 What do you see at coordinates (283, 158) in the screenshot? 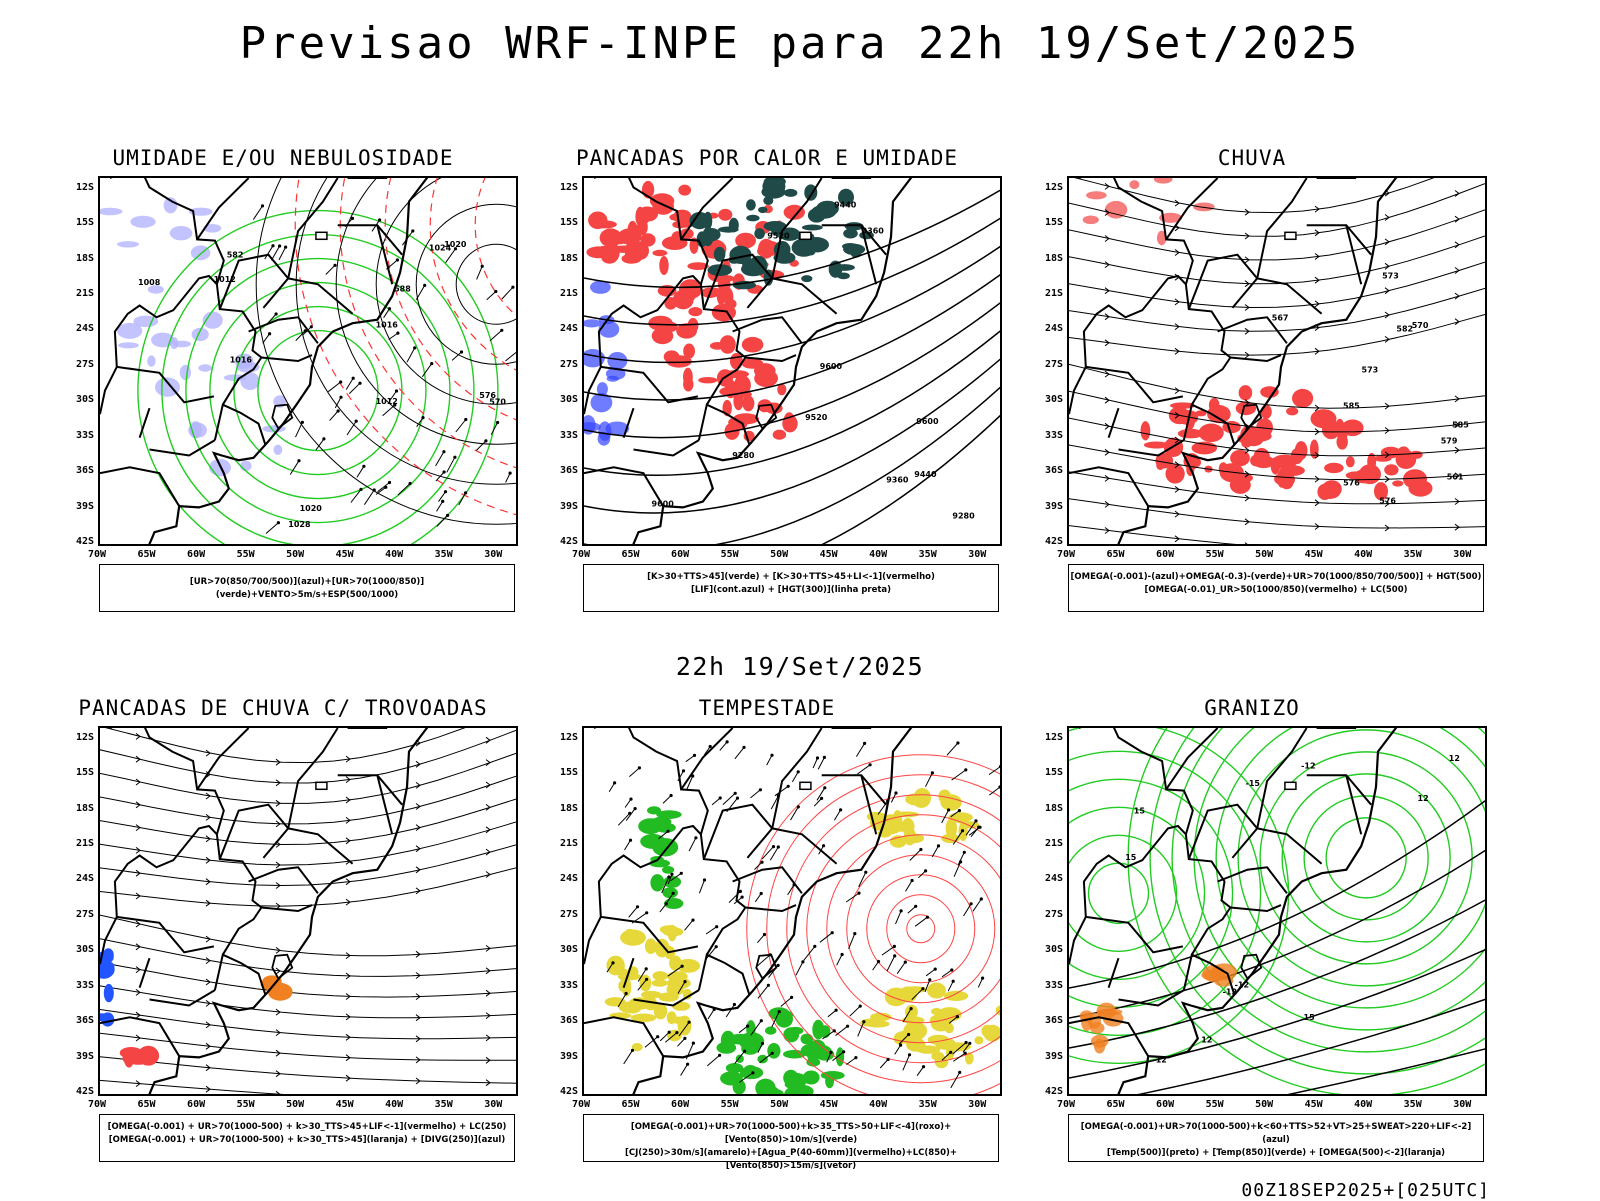
I see `panel-title: UMIDADE E/OU NEBULOSIDADE` at bounding box center [283, 158].